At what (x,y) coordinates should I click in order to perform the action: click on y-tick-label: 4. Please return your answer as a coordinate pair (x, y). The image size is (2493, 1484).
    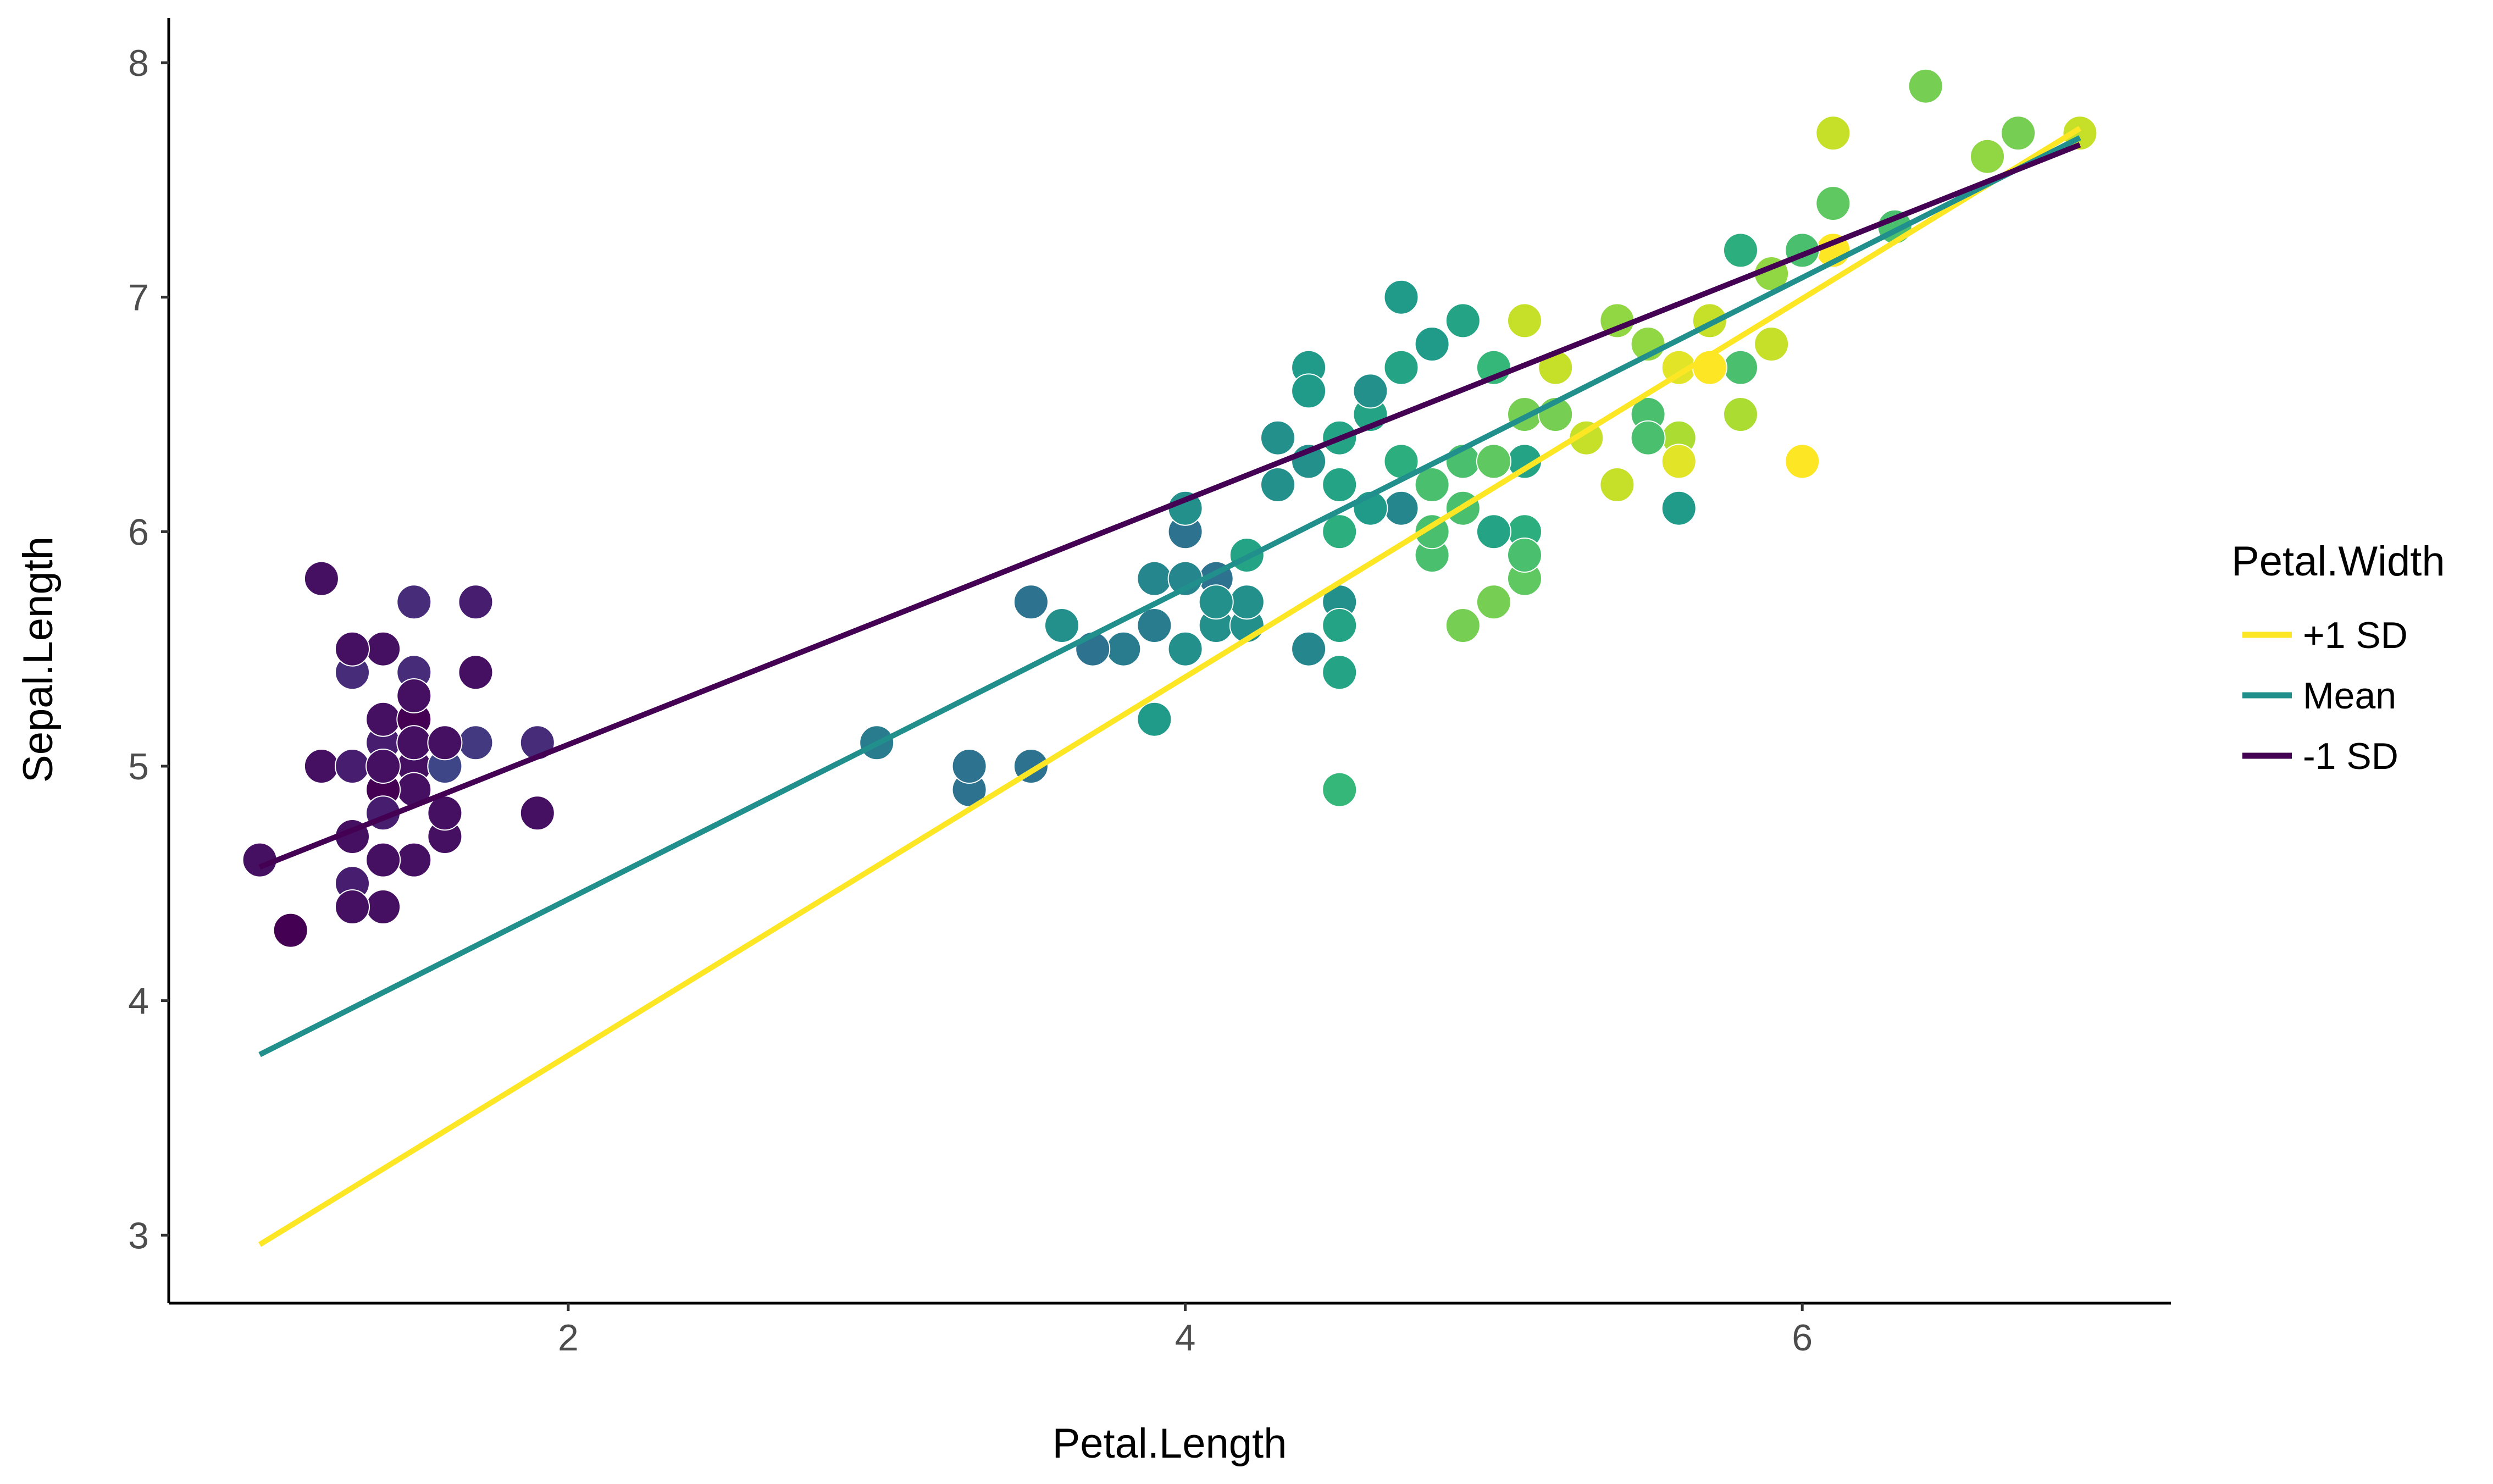
    Looking at the image, I should click on (138, 1001).